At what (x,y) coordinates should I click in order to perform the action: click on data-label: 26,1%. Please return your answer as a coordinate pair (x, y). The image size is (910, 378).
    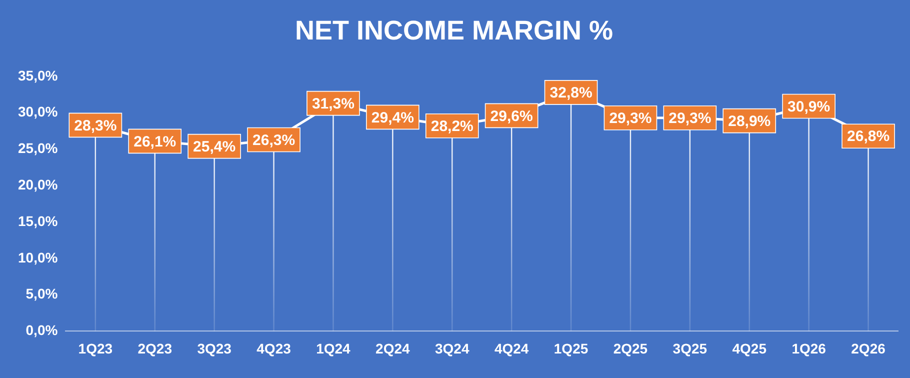
    Looking at the image, I should click on (155, 141).